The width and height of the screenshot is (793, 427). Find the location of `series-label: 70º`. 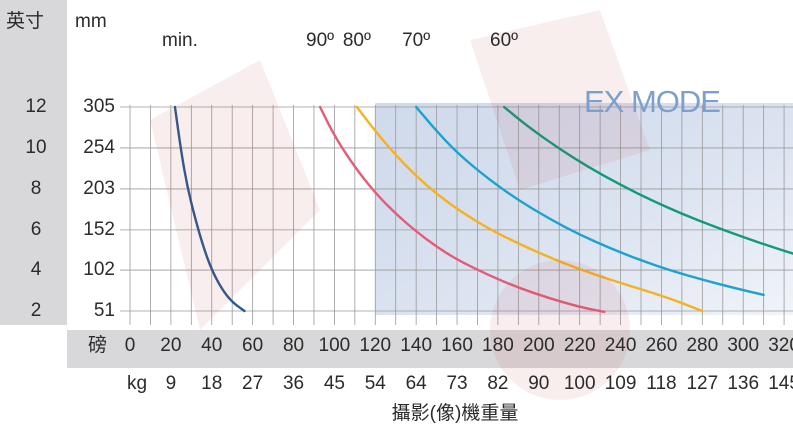

series-label: 70º is located at coordinates (416, 40).